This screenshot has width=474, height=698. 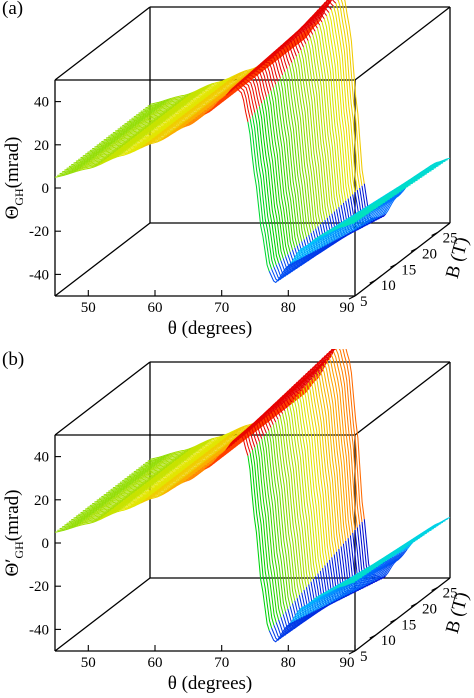 What do you see at coordinates (46, 544) in the screenshot?
I see `y-tick-label: 0` at bounding box center [46, 544].